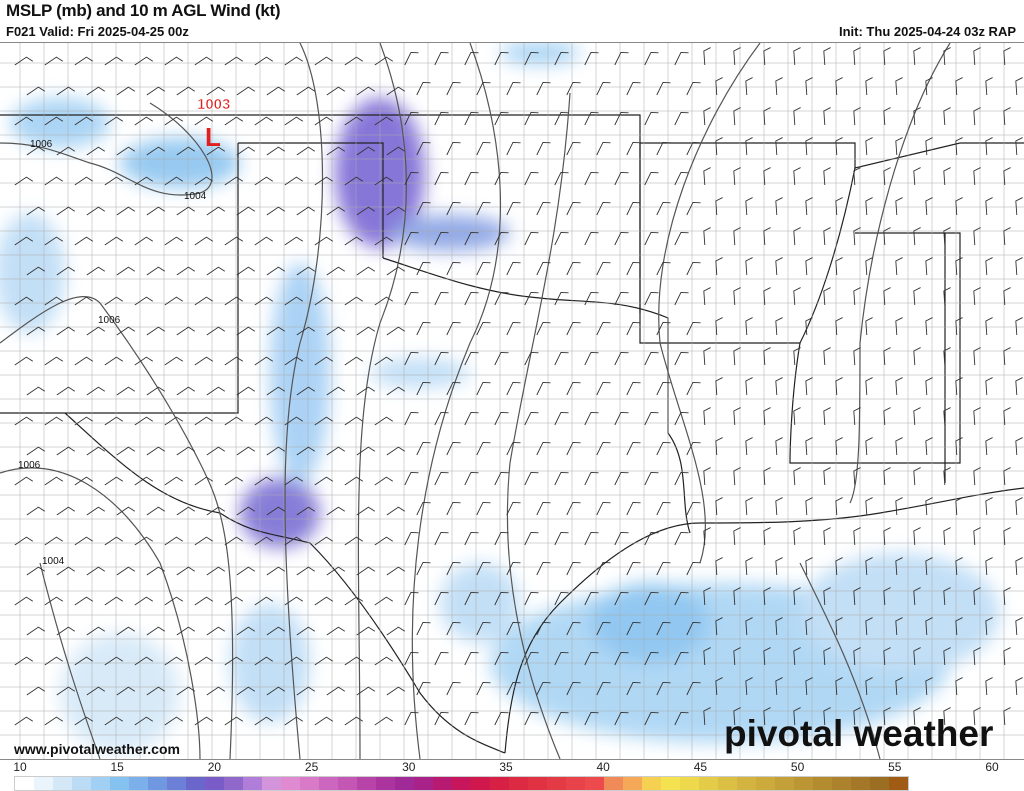  I want to click on website-url: www.pivotalweather.com, so click(97, 749).